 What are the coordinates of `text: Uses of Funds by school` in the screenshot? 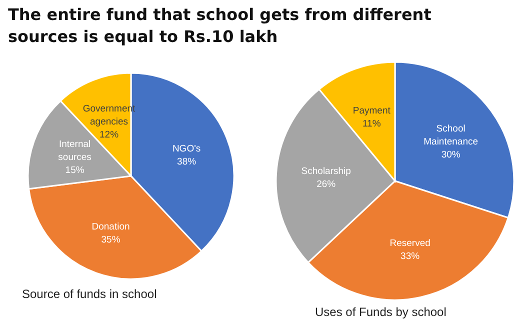 It's located at (380, 312).